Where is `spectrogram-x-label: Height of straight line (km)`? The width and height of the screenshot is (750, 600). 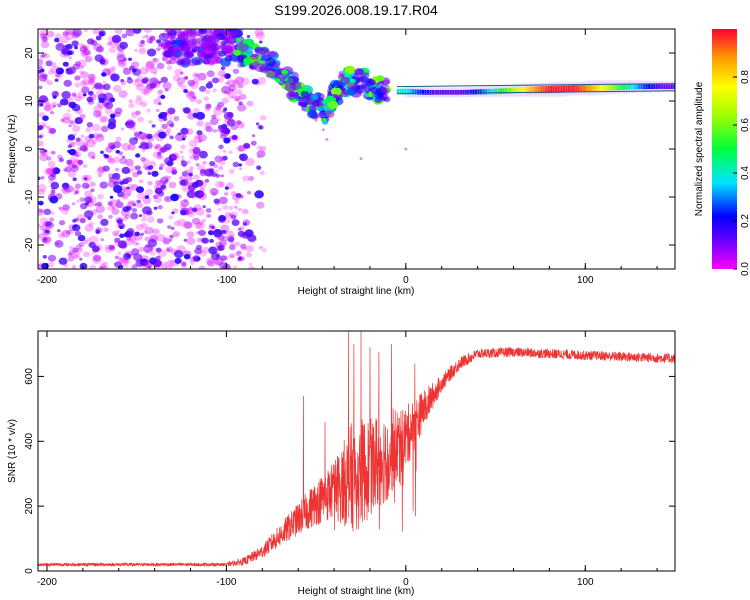 spectrogram-x-label: Height of straight line (km) is located at coordinates (356, 291).